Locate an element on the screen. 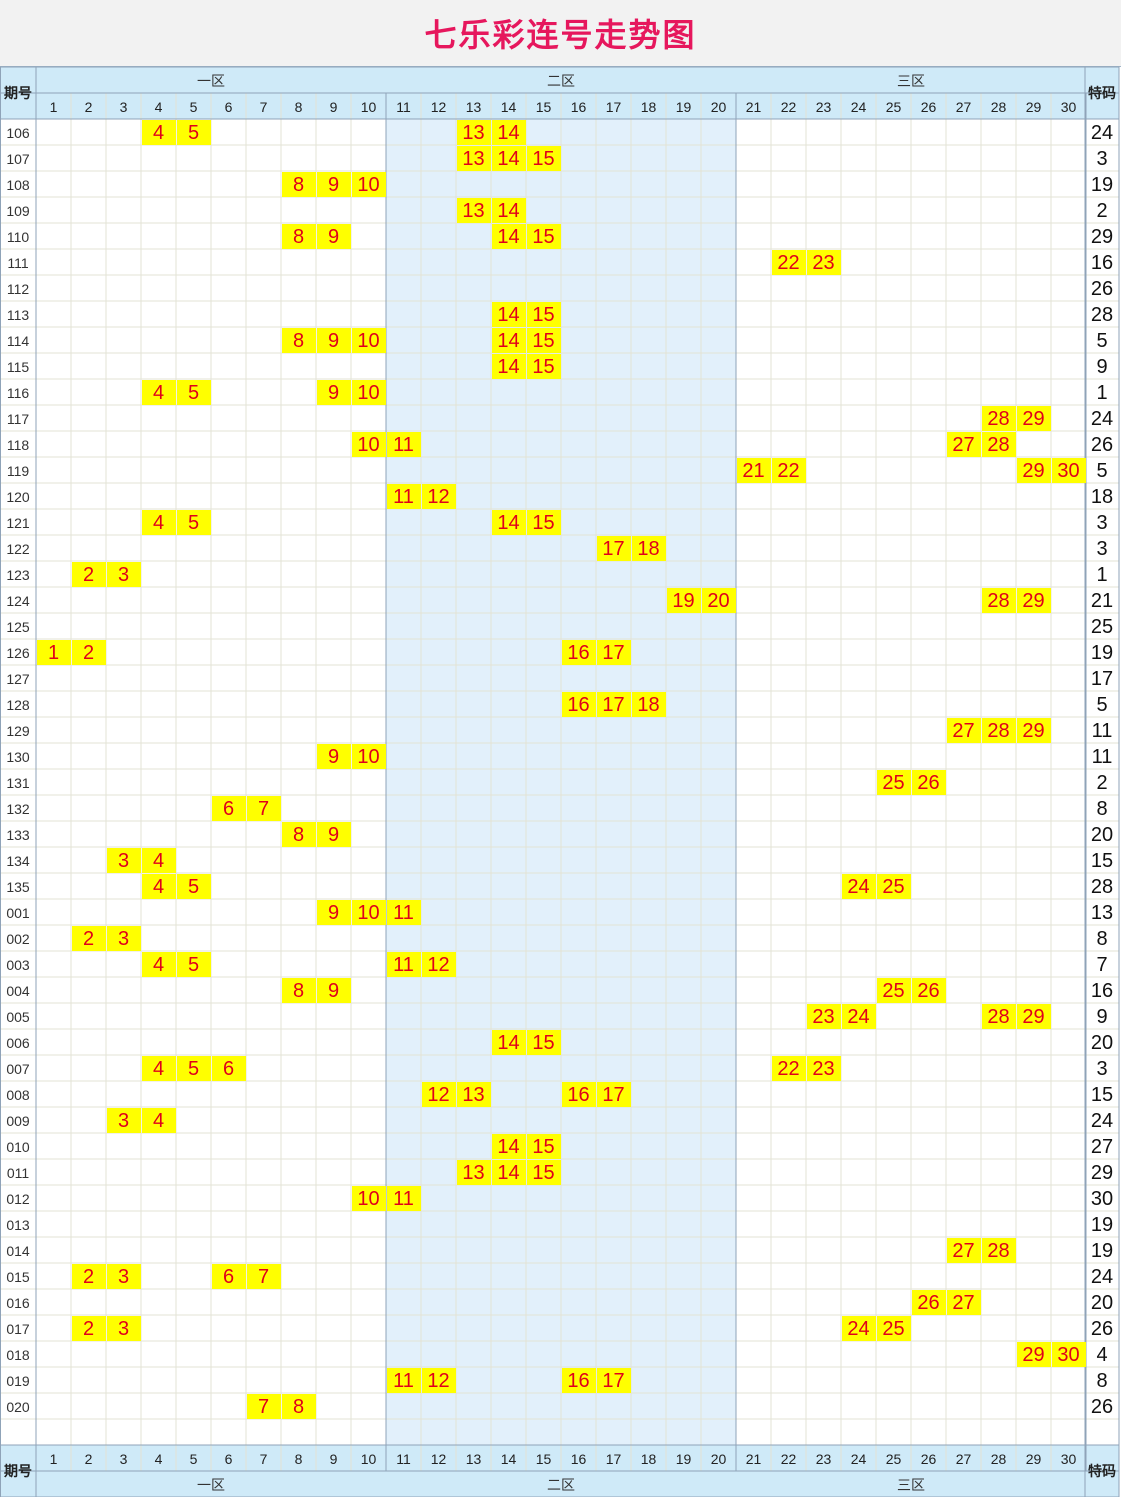 The image size is (1121, 1497). issue-label: 020 is located at coordinates (18, 1407).